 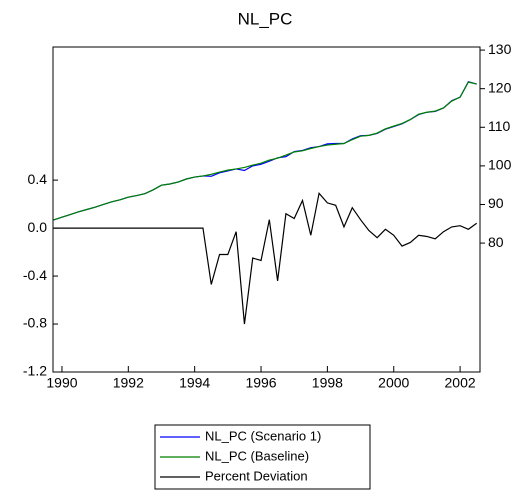 What do you see at coordinates (500, 49) in the screenshot?
I see `y2-tick-label: 130` at bounding box center [500, 49].